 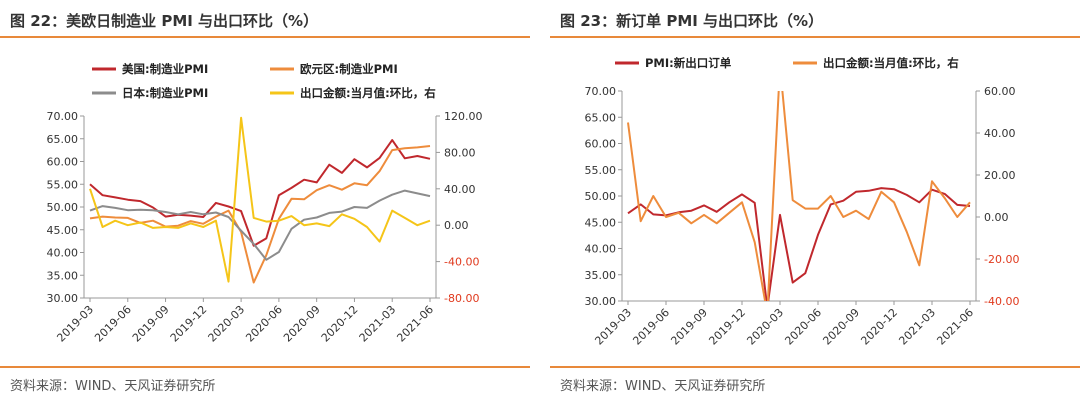 I want to click on legend-label: 美国:制造业PMI, so click(x=165, y=69).